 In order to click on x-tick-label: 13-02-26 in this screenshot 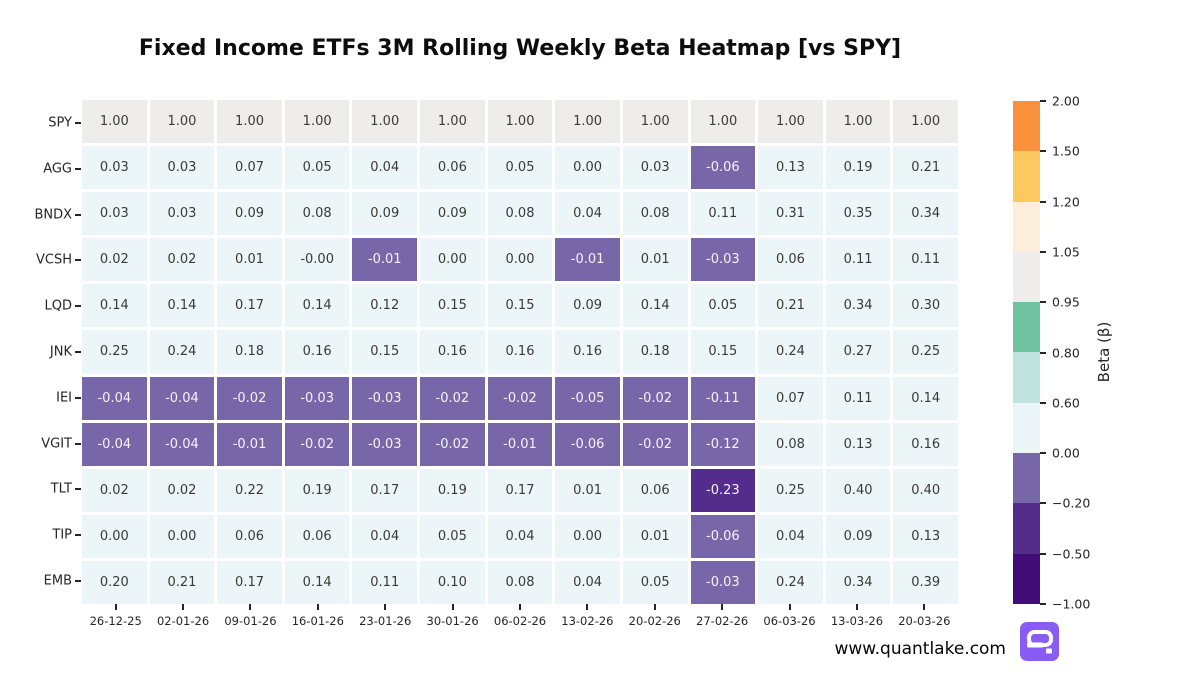, I will do `click(587, 621)`.